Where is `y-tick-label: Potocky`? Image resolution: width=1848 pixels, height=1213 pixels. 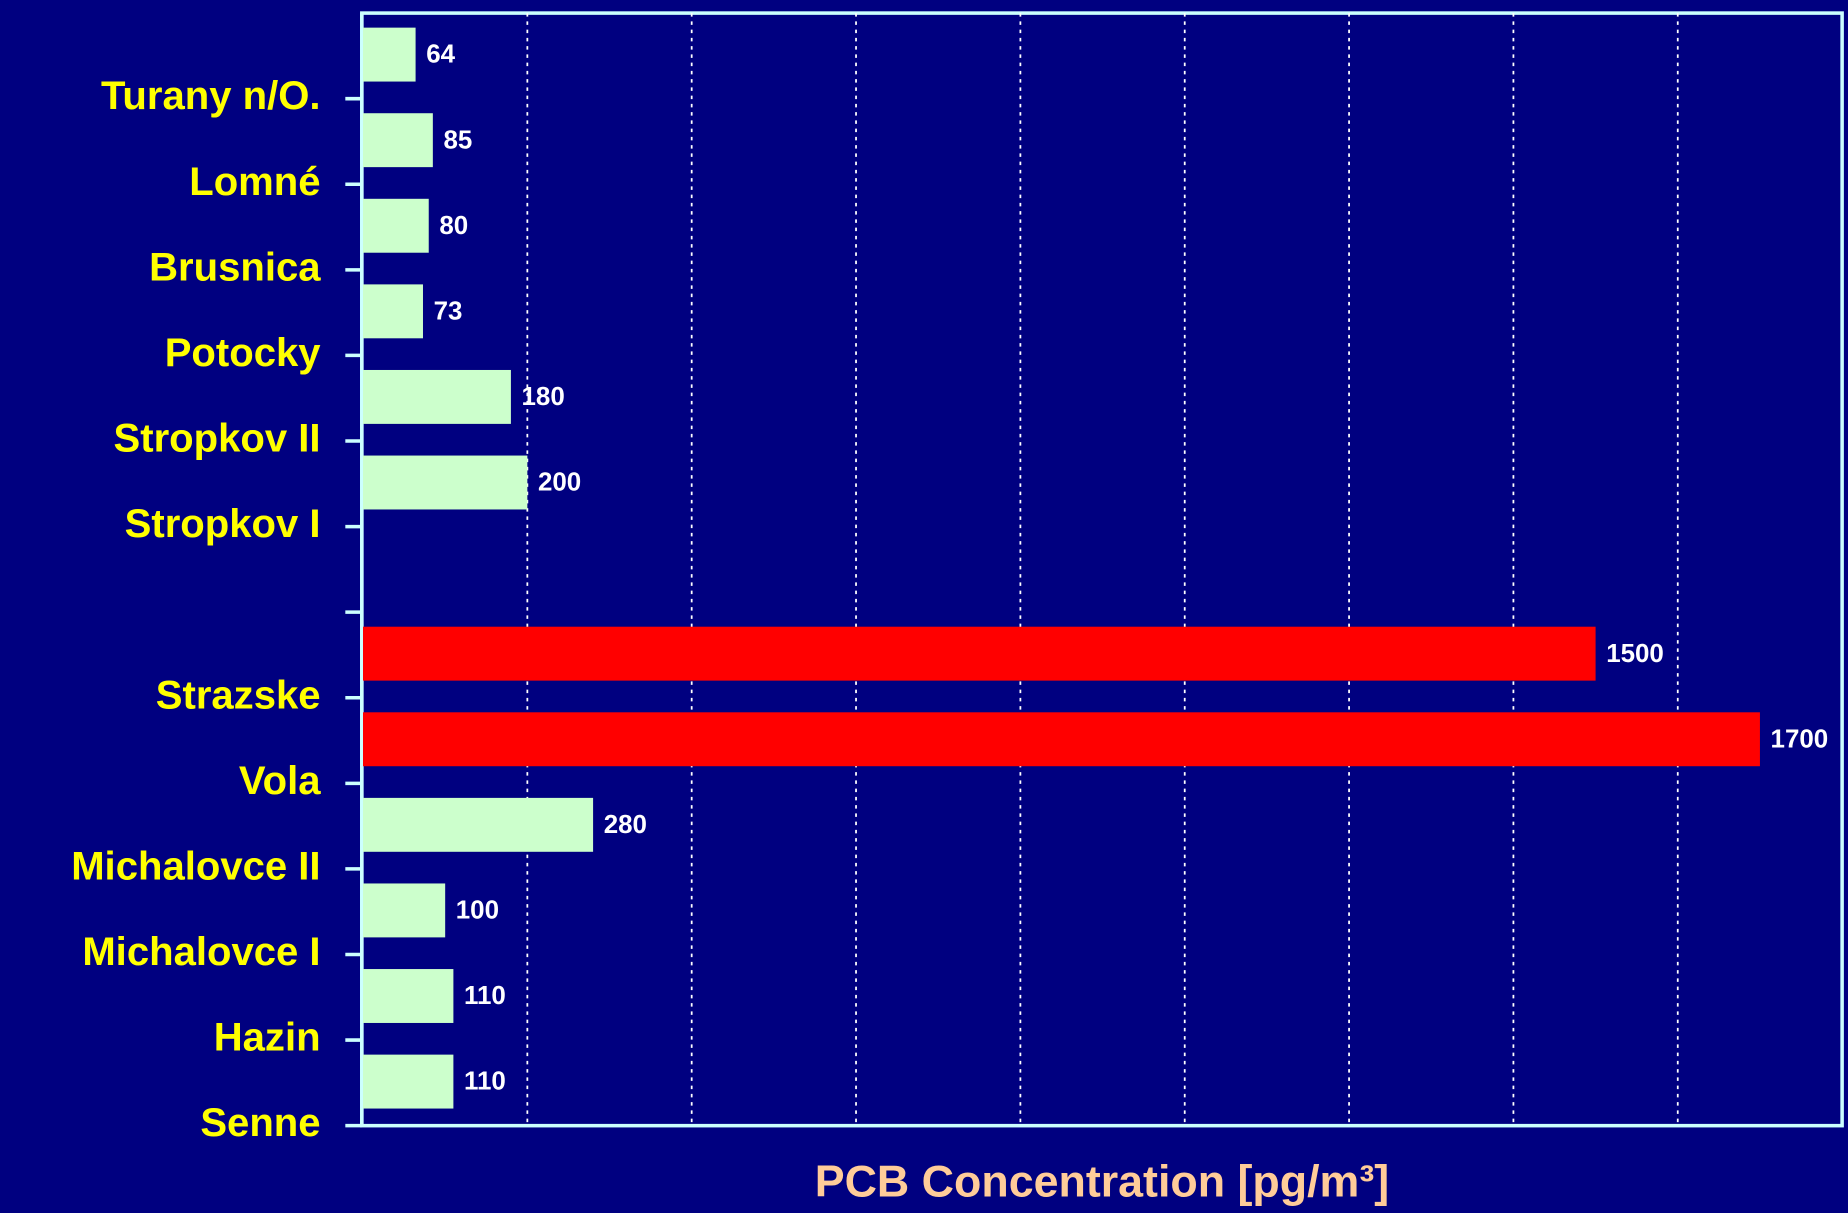 y-tick-label: Potocky is located at coordinates (243, 353).